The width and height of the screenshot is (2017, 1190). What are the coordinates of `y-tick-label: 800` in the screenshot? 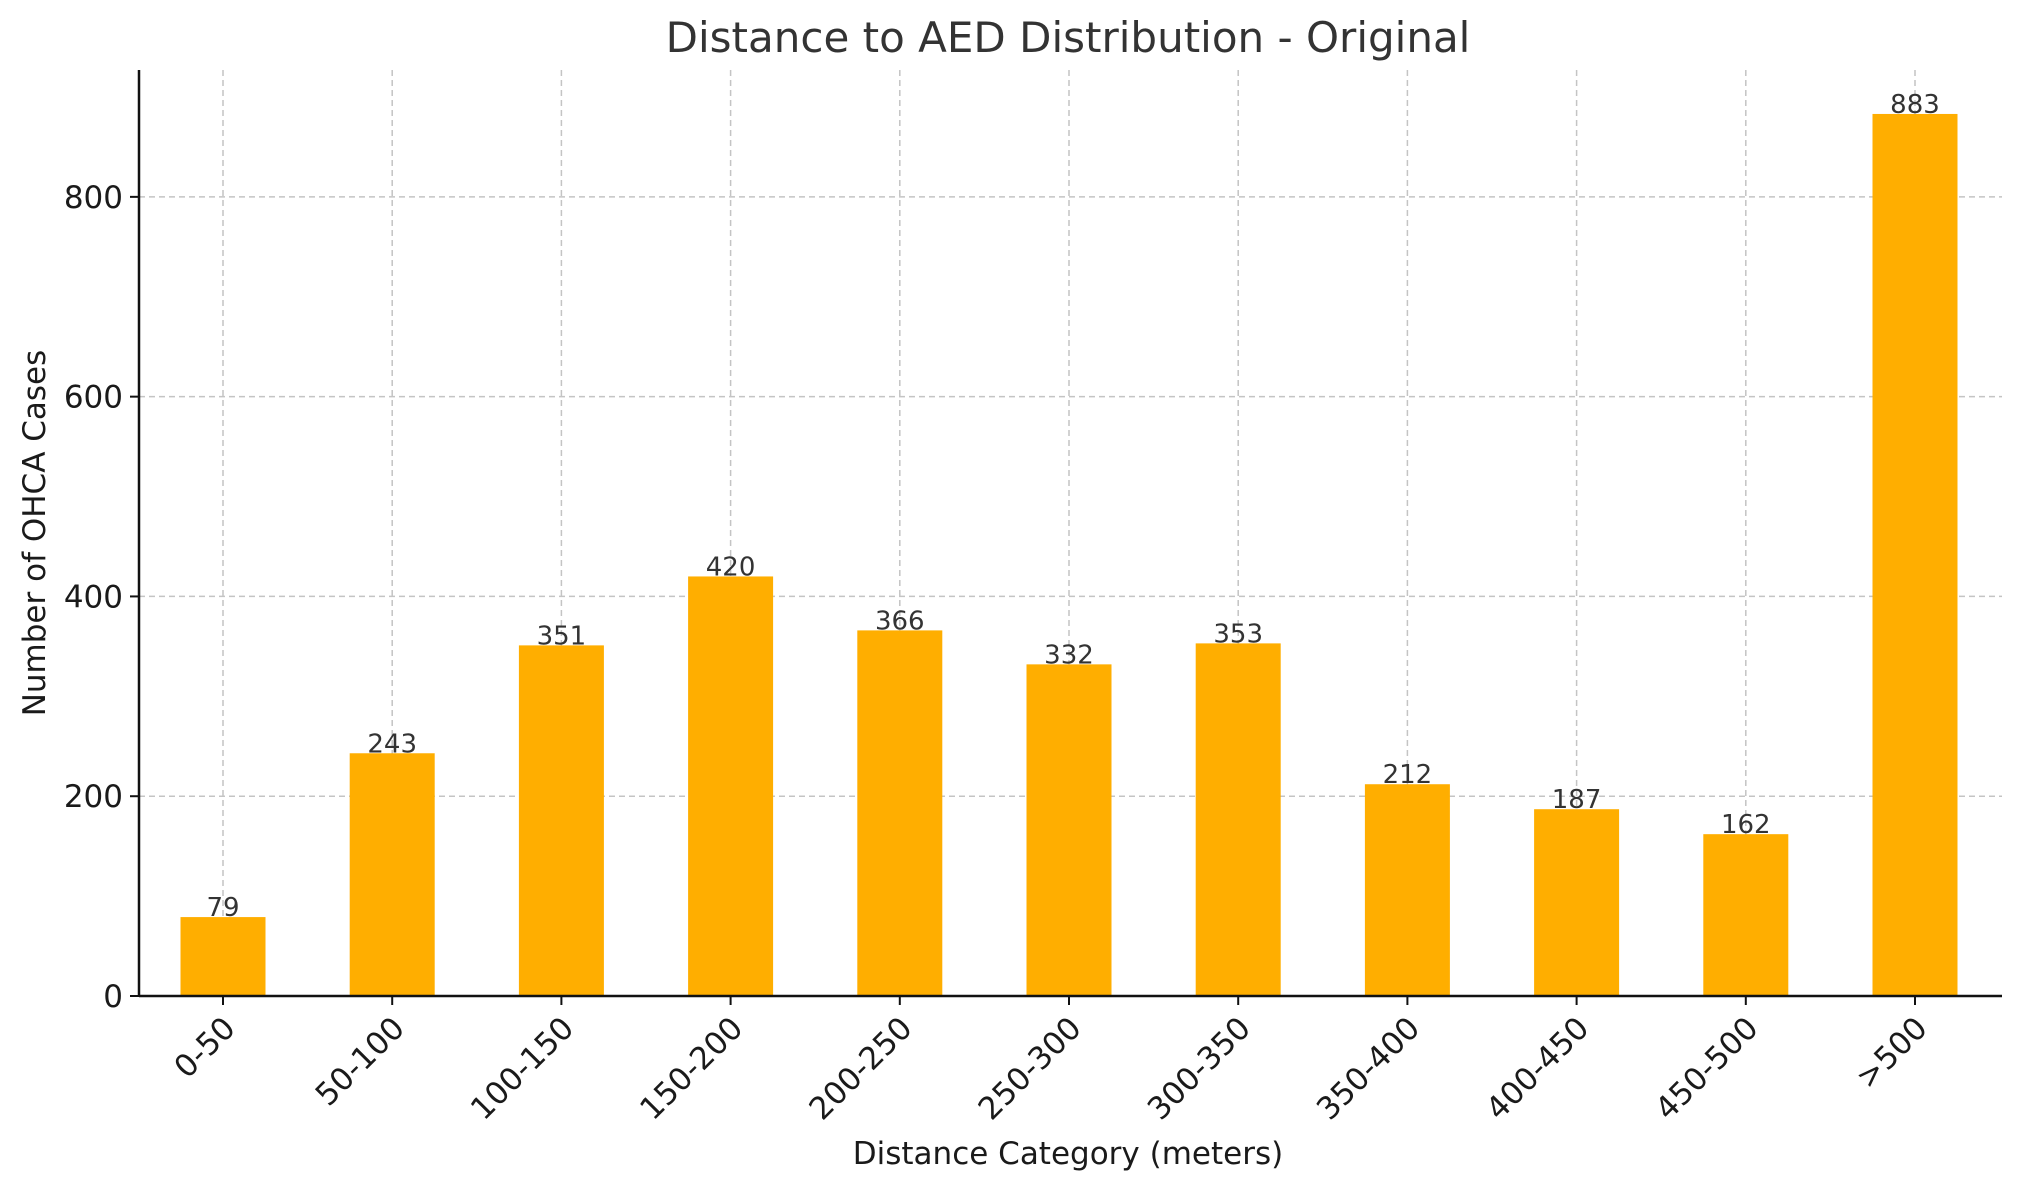 It's located at (93, 198).